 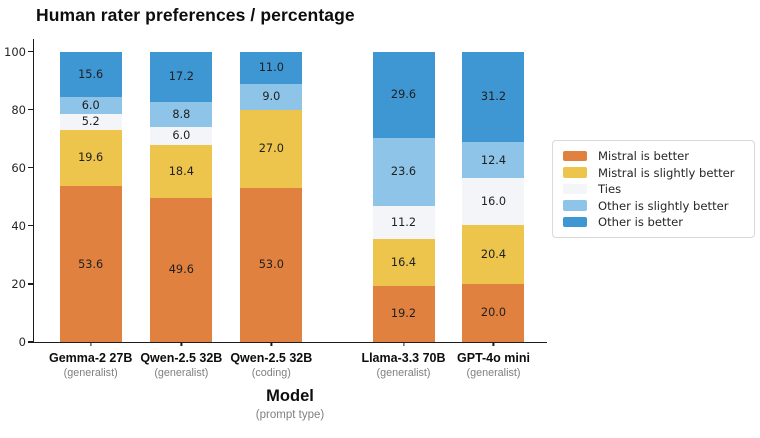 What do you see at coordinates (644, 156) in the screenshot?
I see `legend-label: Mistral is better` at bounding box center [644, 156].